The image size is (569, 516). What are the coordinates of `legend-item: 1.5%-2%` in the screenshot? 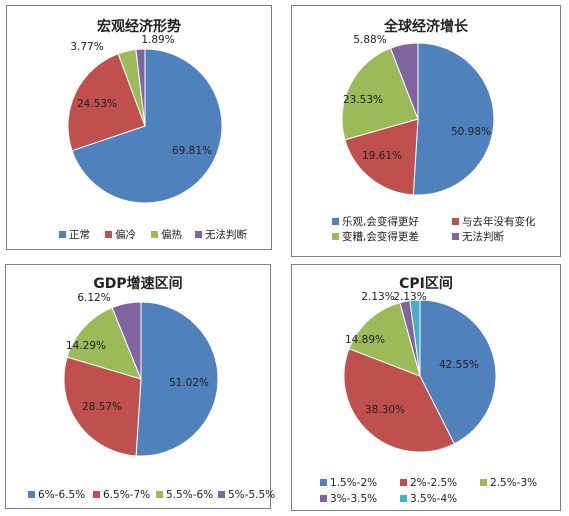 It's located at (348, 483).